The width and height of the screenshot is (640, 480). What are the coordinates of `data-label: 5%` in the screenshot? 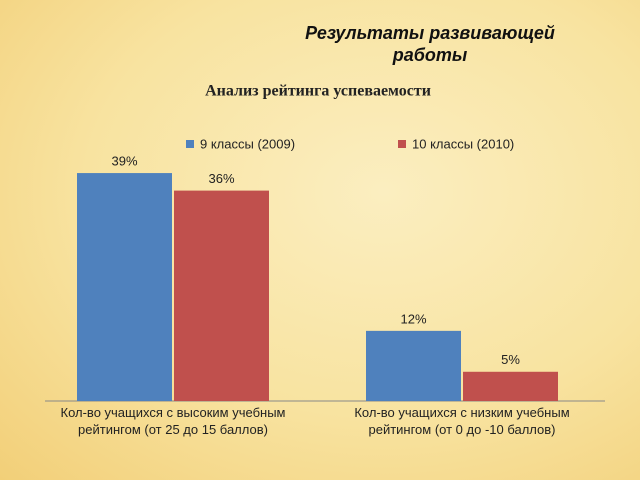 It's located at (510, 359).